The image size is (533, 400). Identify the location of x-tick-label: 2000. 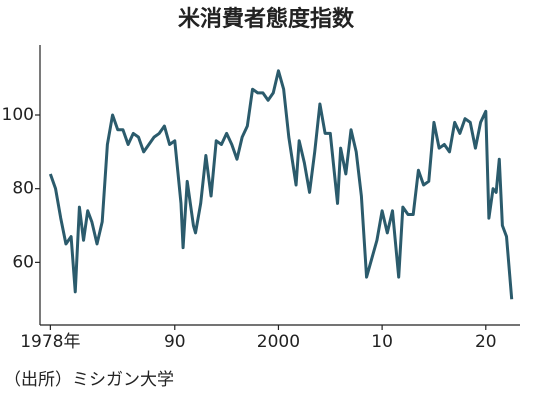
(278, 342).